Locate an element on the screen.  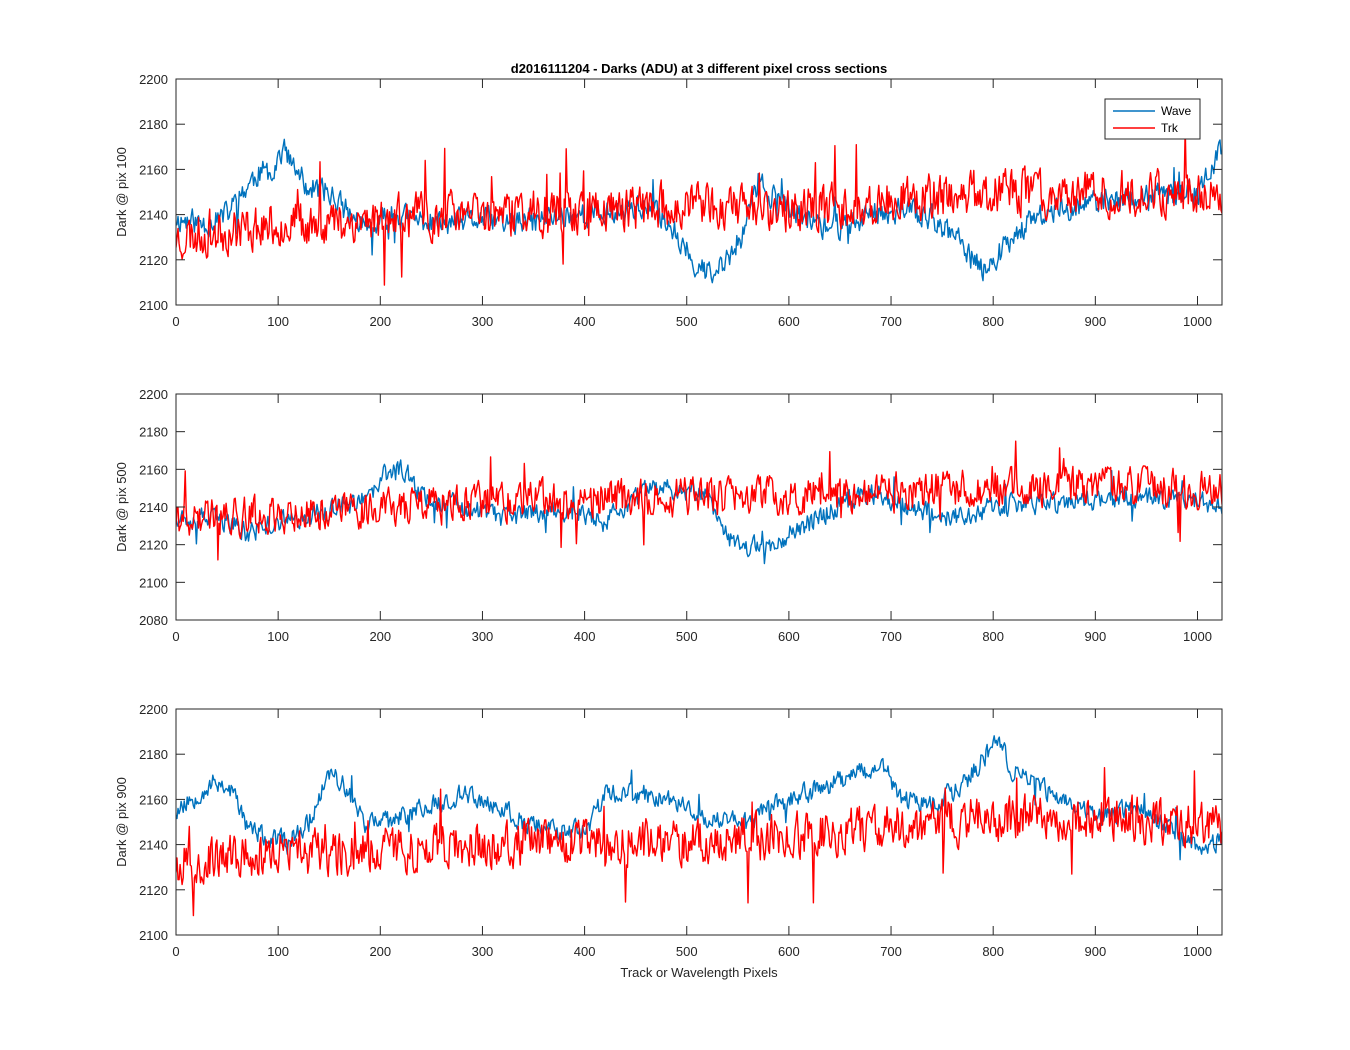
legend-label-wave: Wave is located at coordinates (1176, 111).